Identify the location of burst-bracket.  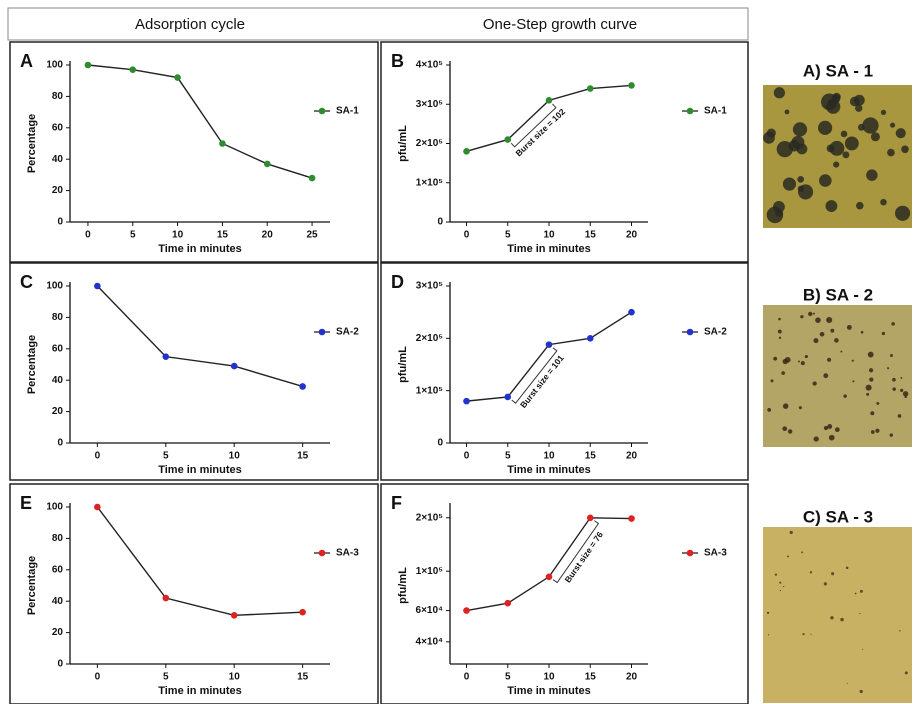
(576, 552).